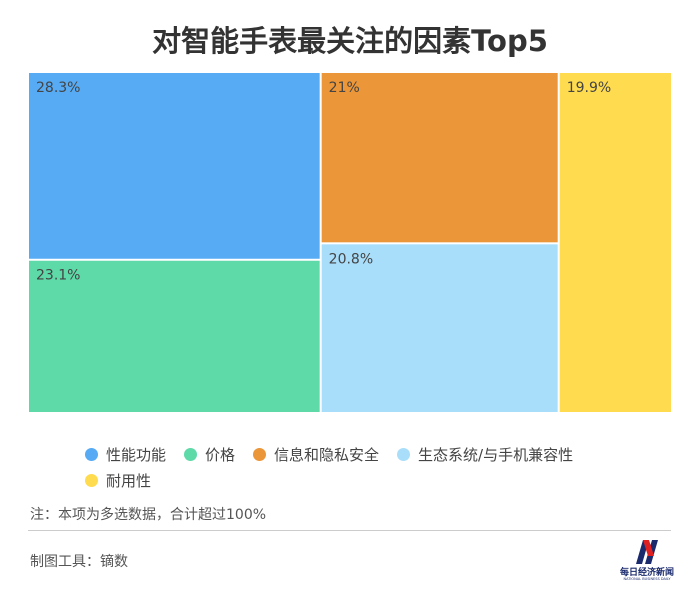 This screenshot has width=700, height=595. Describe the element at coordinates (58, 276) in the screenshot. I see `cell-value-label: 23.1%` at that location.